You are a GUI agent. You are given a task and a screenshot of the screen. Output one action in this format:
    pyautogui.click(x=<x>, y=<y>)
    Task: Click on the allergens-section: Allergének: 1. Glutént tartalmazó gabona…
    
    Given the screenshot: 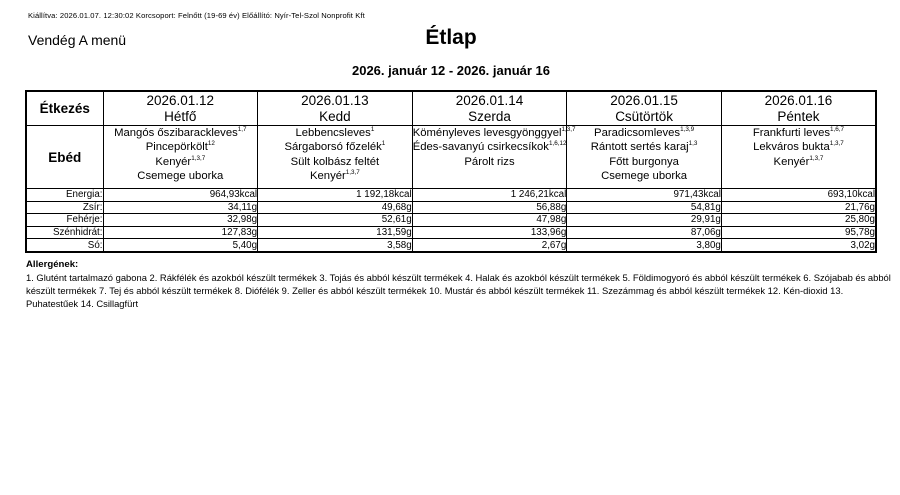 What is the action you would take?
    pyautogui.click(x=459, y=285)
    